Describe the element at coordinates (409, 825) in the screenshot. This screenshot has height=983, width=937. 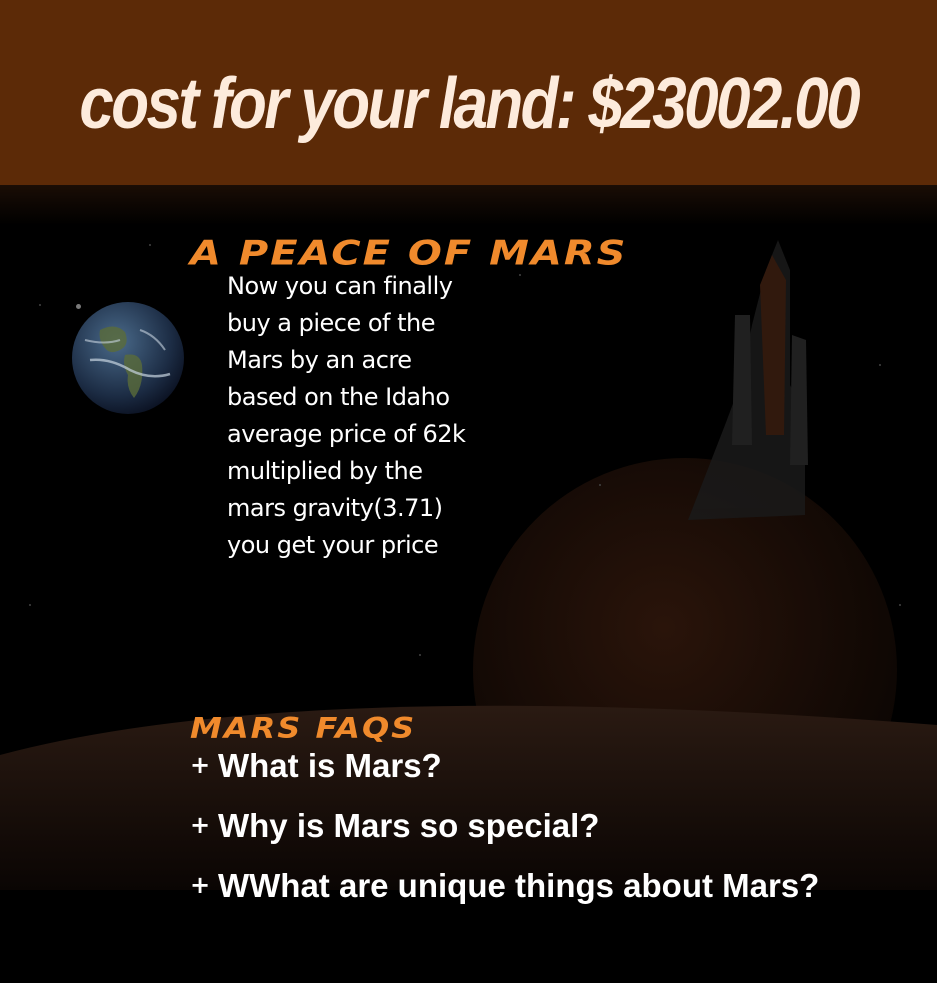
I see `faq-question: Why is Mars so special?` at that location.